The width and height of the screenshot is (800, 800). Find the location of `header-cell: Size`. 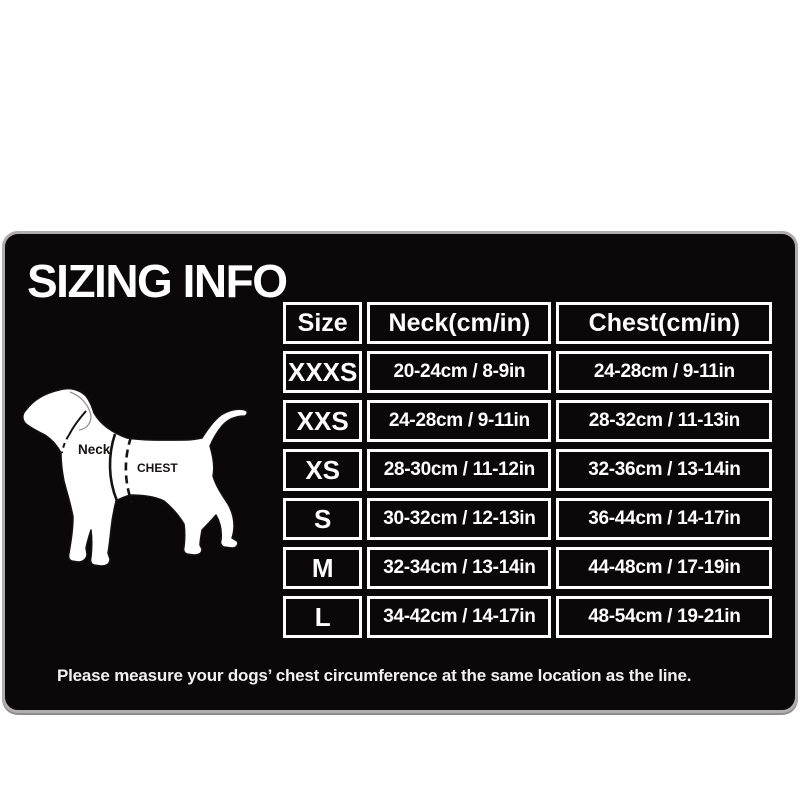

header-cell: Size is located at coordinates (323, 323).